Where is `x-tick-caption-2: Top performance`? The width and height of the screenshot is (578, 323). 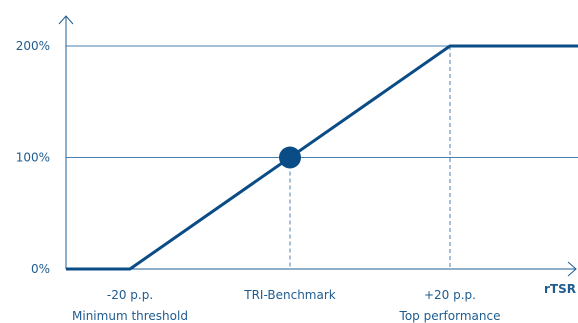 x-tick-caption-2: Top performance is located at coordinates (450, 316).